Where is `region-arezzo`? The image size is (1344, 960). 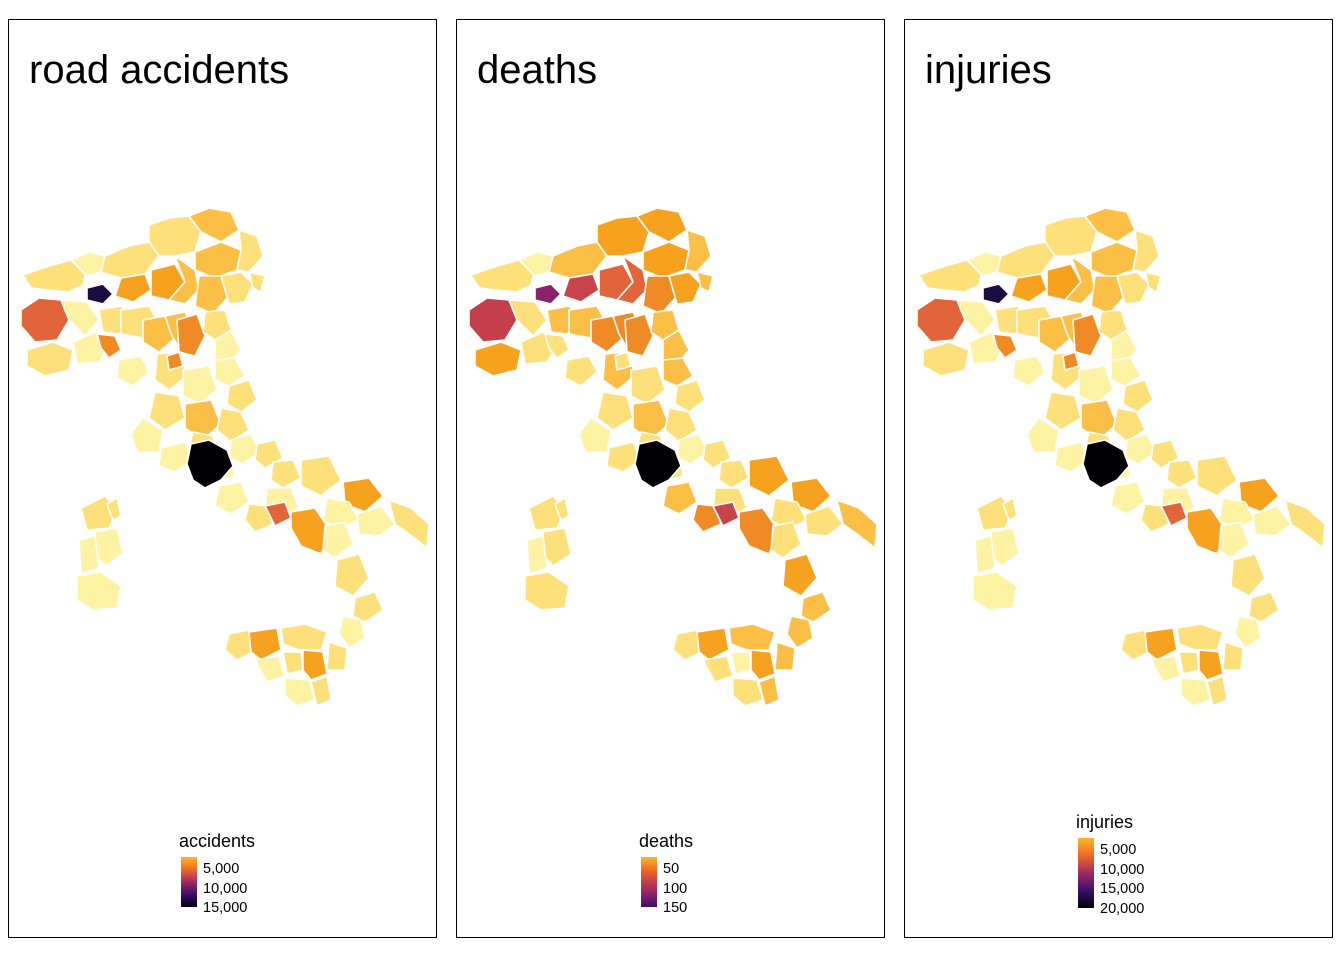
region-arezzo is located at coordinates (200, 385).